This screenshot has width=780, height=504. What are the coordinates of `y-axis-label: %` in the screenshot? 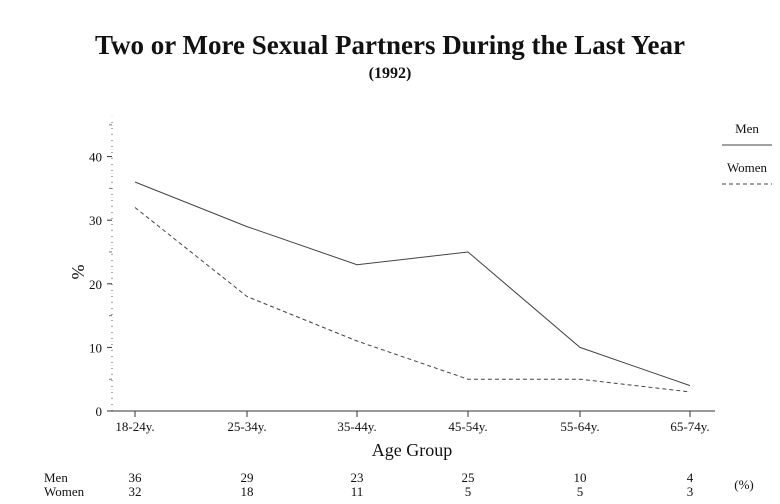 It's located at (78, 272).